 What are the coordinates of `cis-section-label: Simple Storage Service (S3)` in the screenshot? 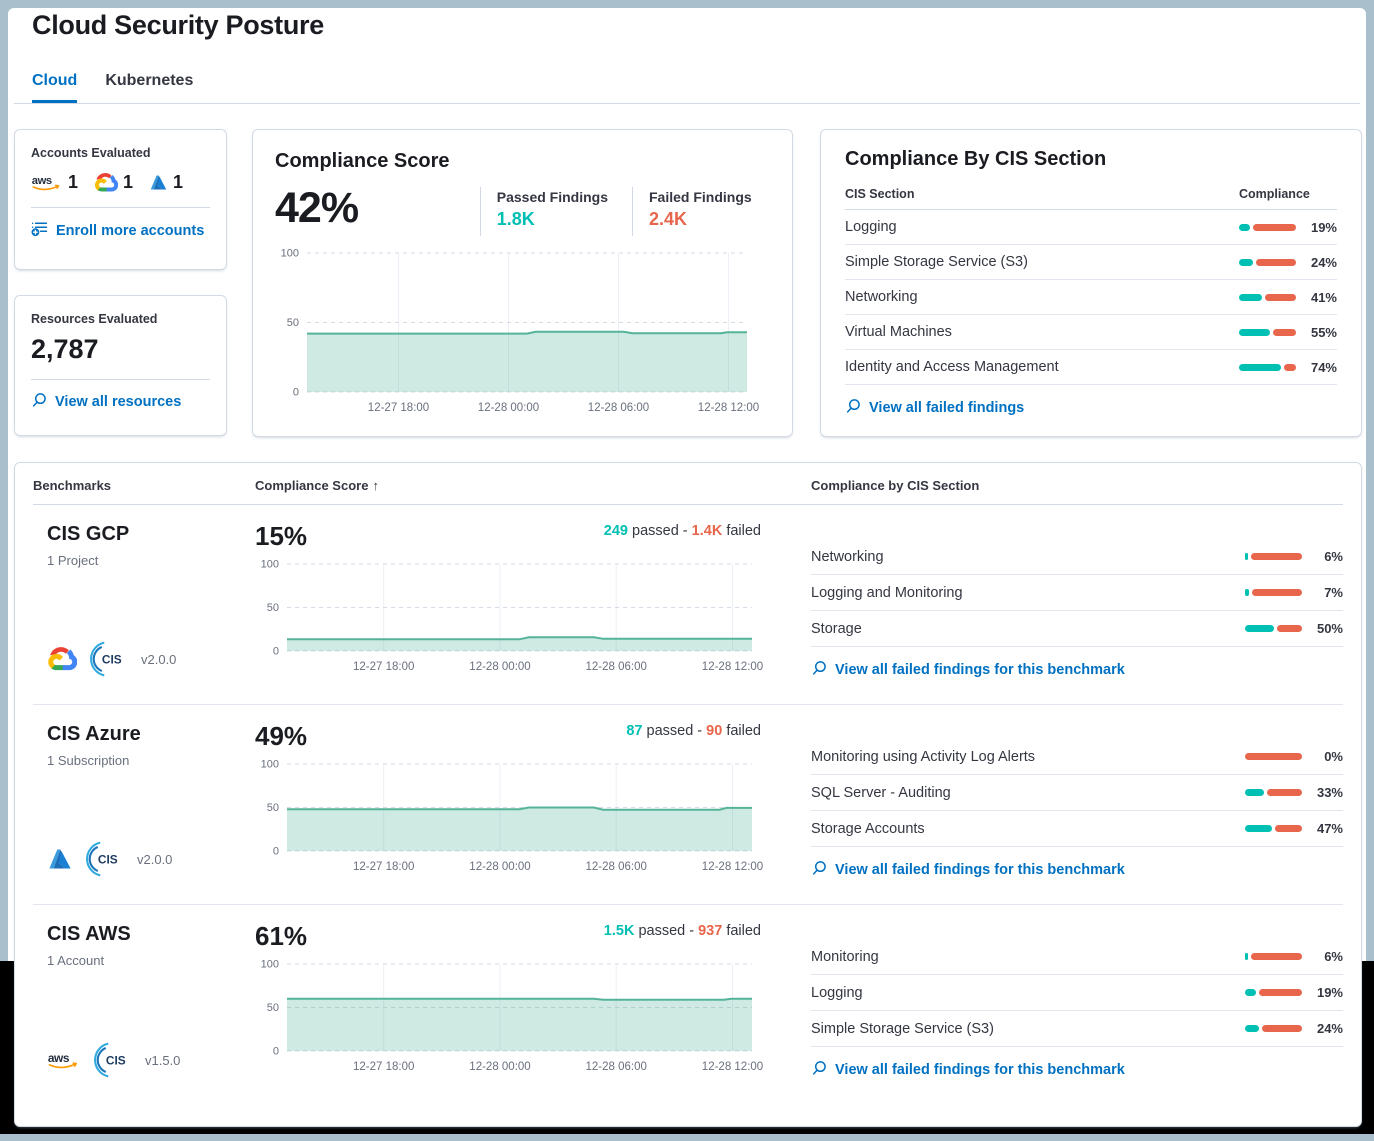 It's located at (936, 262).